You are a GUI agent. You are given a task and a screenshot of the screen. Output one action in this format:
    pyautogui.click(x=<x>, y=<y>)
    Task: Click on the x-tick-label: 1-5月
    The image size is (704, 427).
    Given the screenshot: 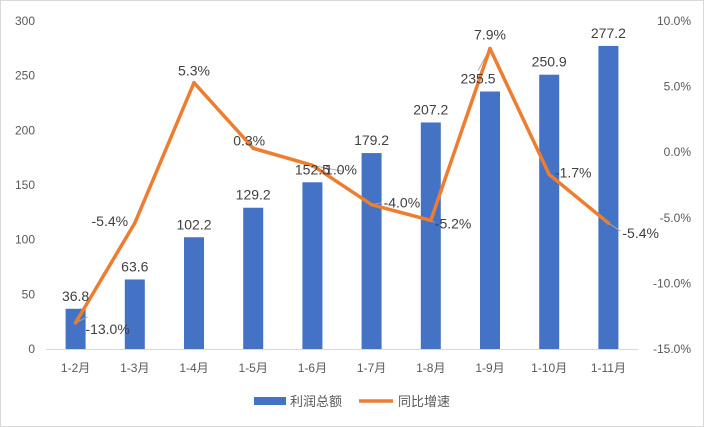 What is the action you would take?
    pyautogui.click(x=253, y=368)
    